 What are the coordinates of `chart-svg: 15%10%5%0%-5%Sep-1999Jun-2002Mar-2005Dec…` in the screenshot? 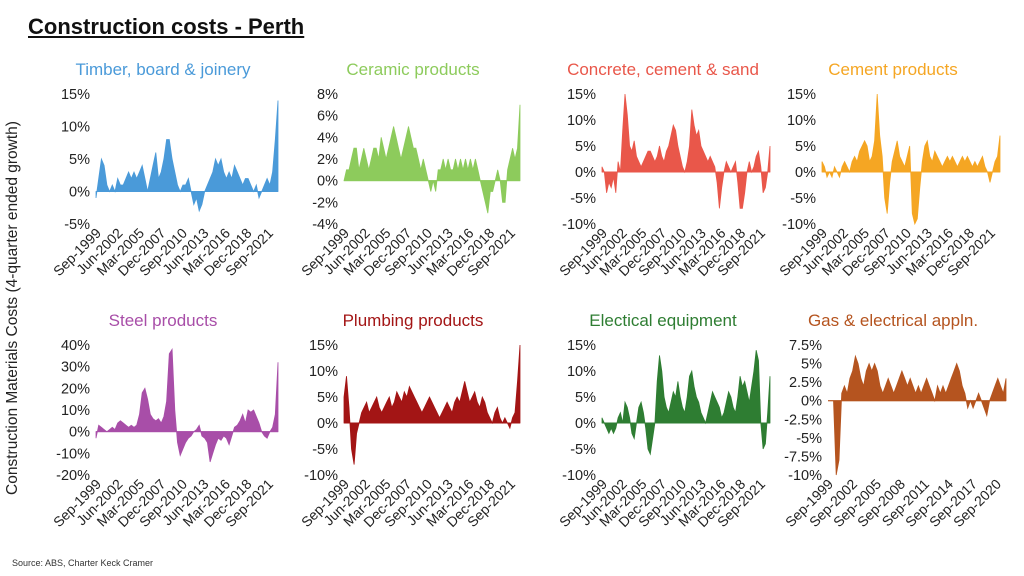 It's located at (164, 183).